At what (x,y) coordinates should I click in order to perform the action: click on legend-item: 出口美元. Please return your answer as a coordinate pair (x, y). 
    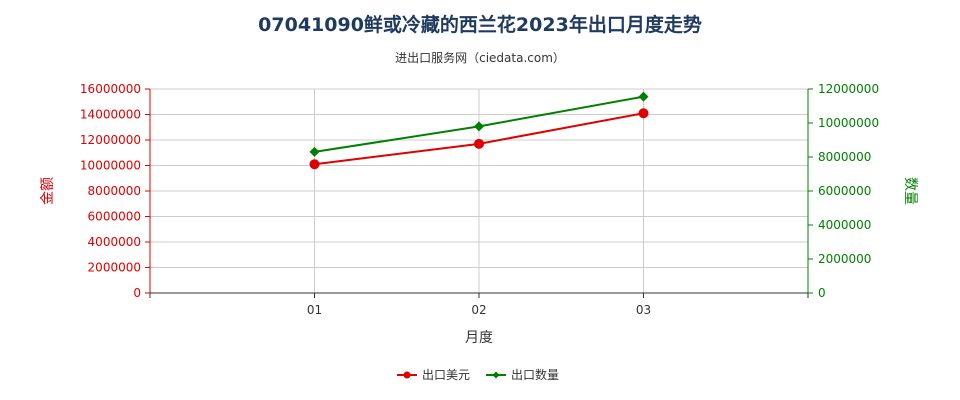
    Looking at the image, I should click on (433, 375).